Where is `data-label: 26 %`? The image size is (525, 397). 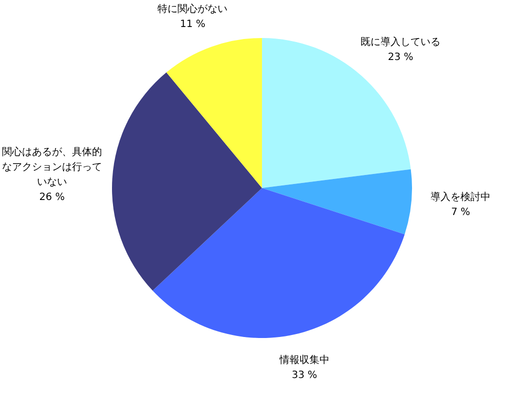
data-label: 26 % is located at coordinates (52, 198).